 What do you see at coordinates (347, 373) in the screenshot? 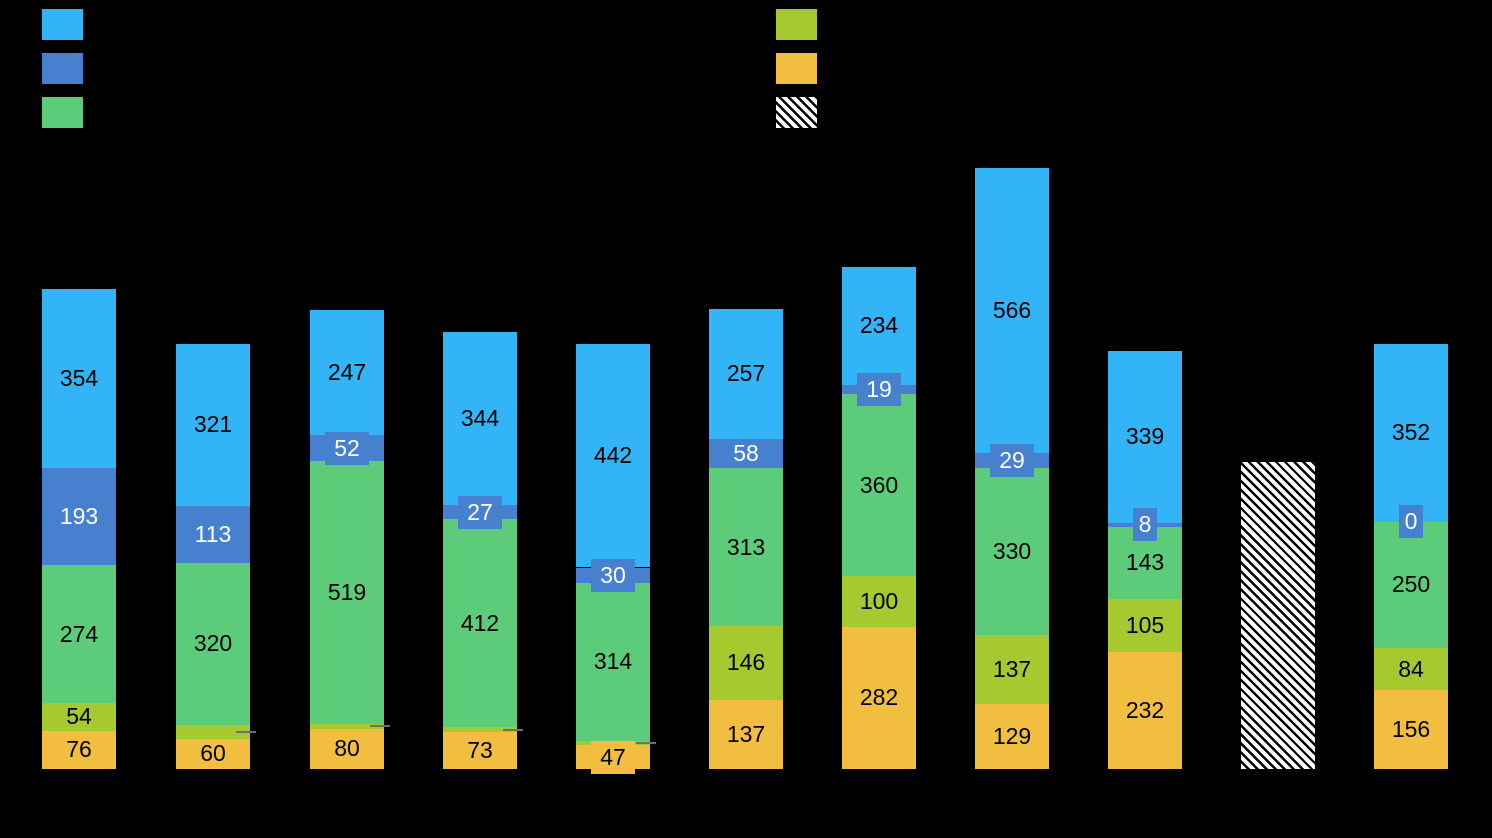
I see `bar-3-segment-light_blue` at bounding box center [347, 373].